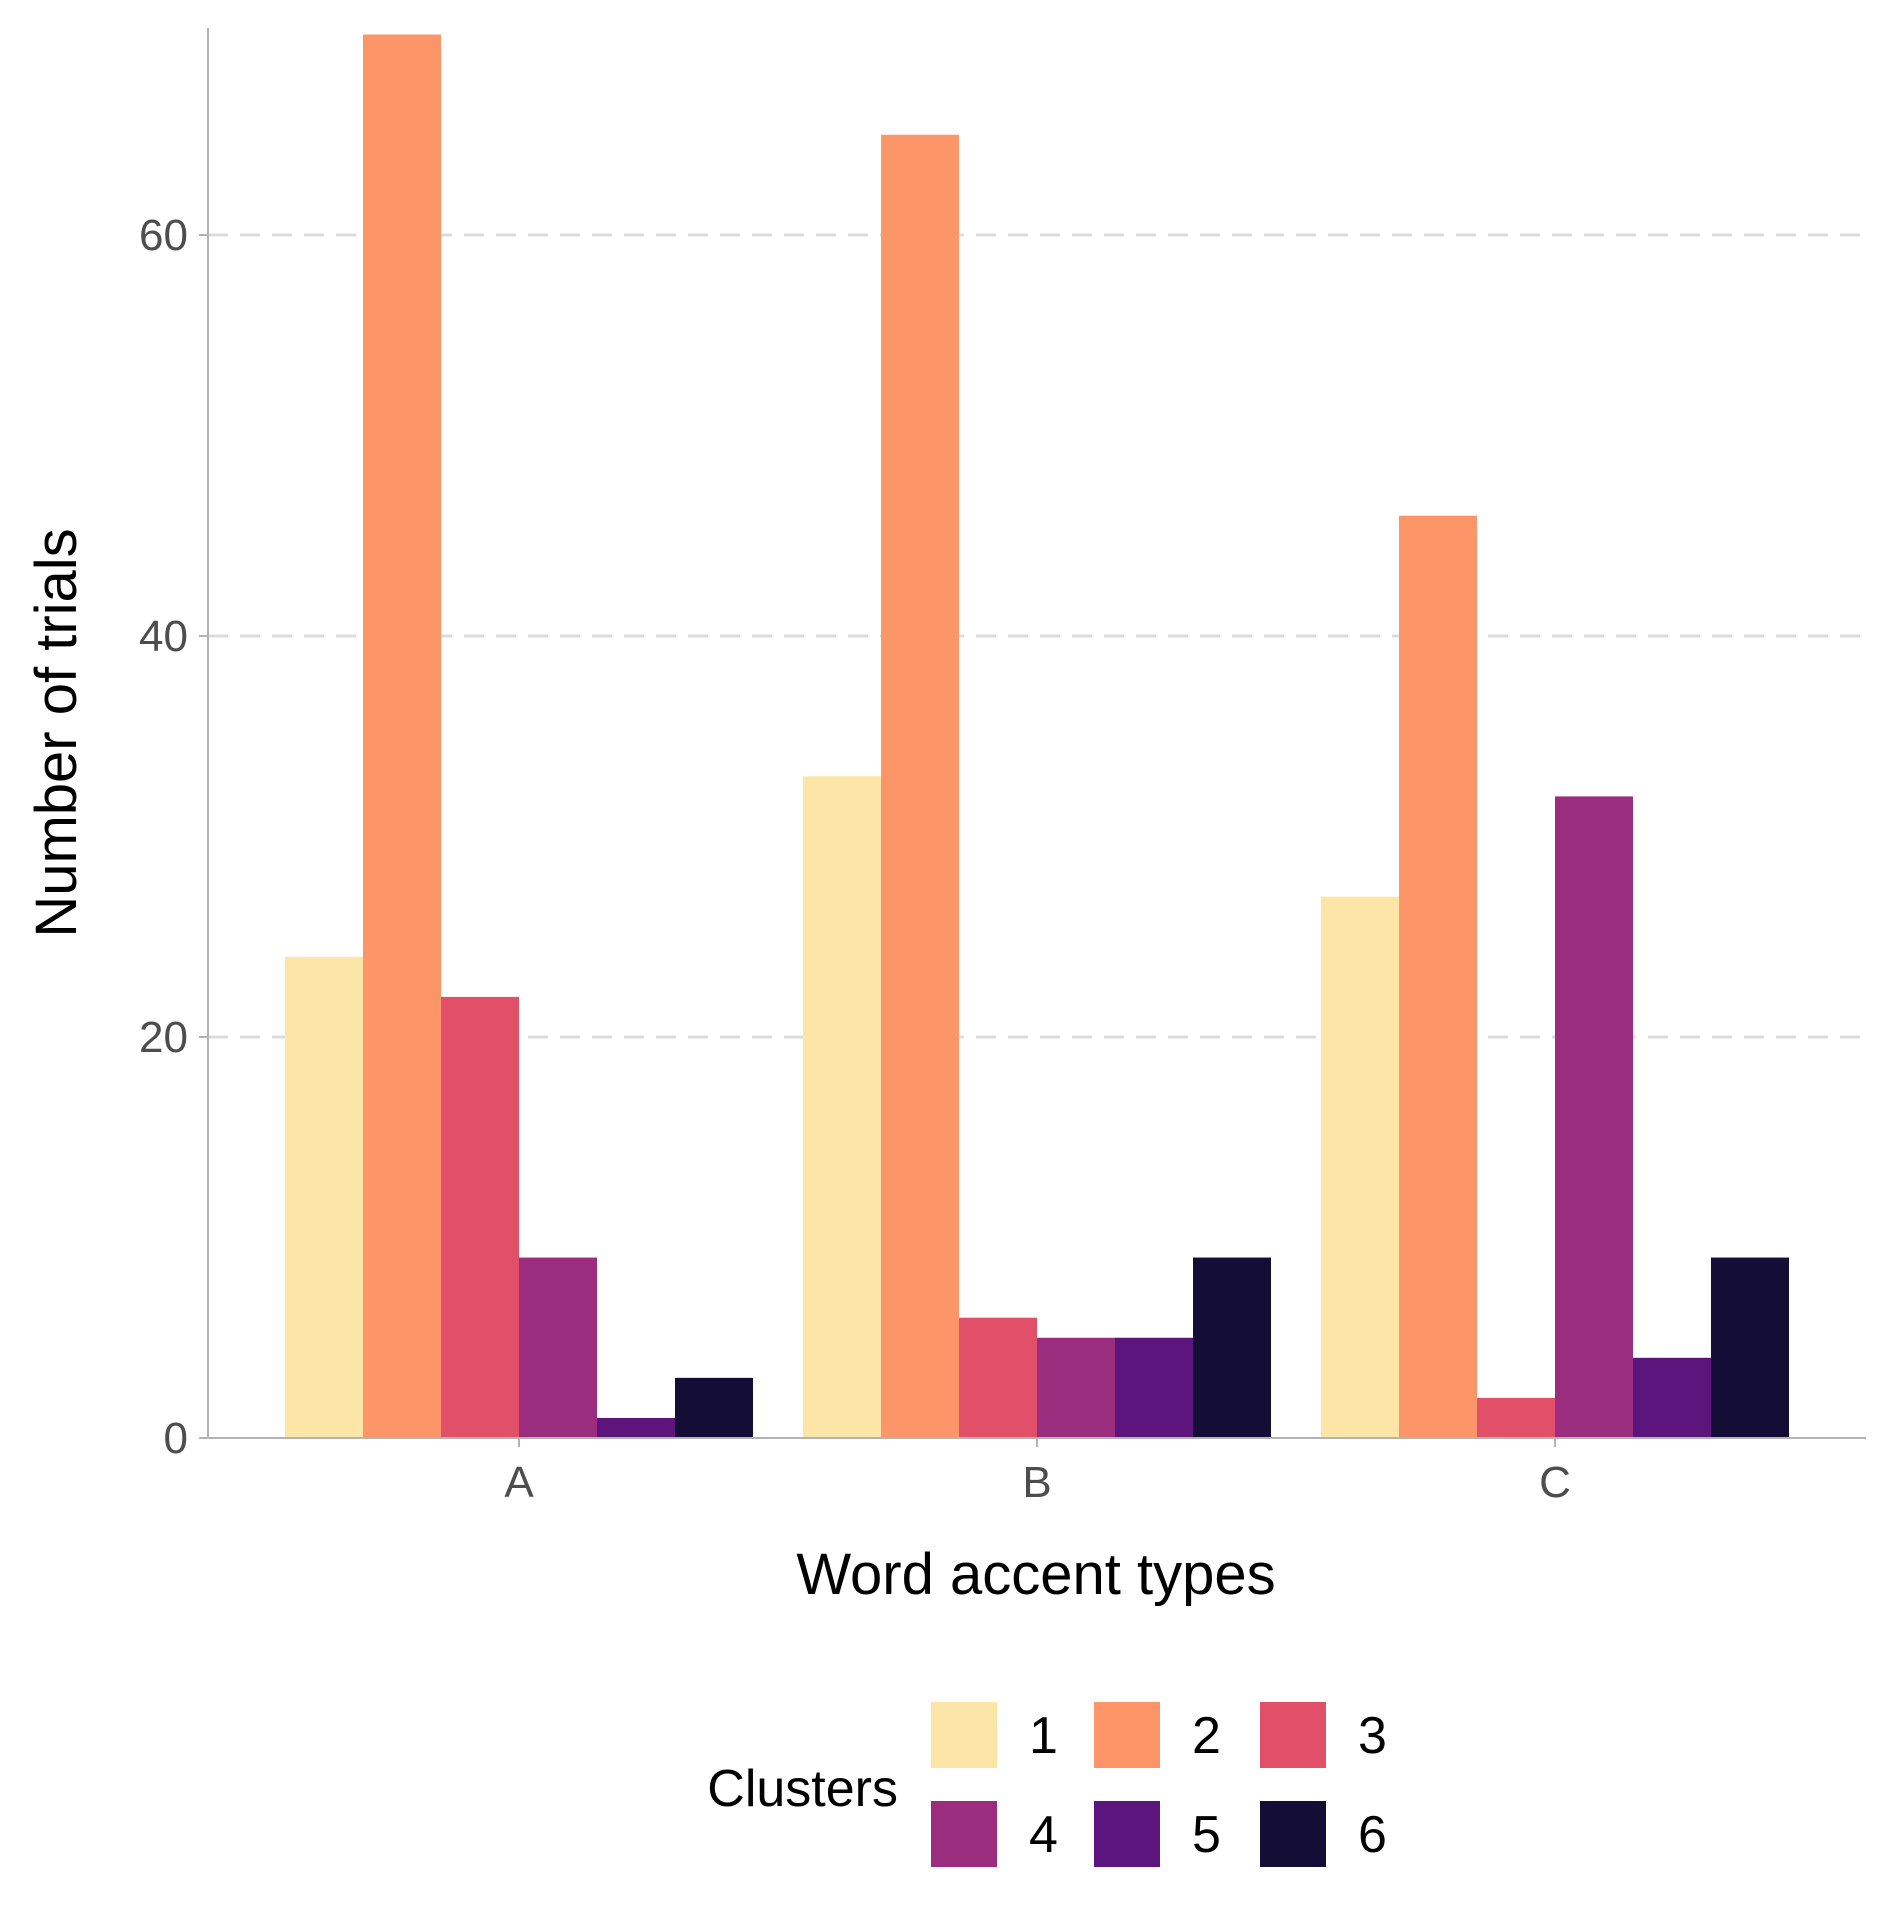 The height and width of the screenshot is (1920, 1883). I want to click on legend-label: 5, so click(1206, 1835).